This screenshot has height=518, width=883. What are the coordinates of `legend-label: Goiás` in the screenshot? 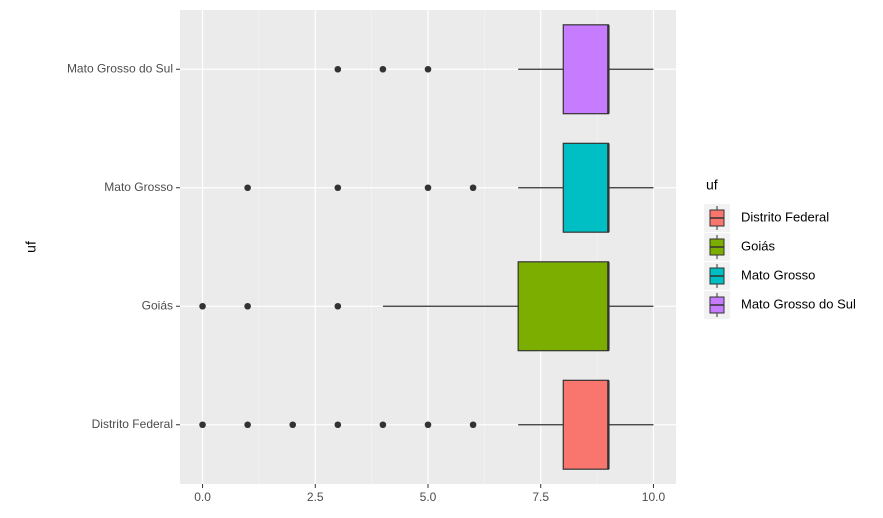 It's located at (758, 245).